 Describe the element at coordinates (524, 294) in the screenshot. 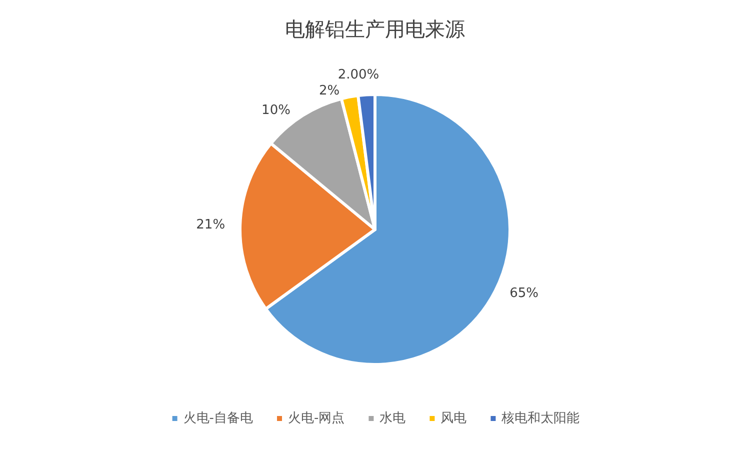

I see `data-label: 65%` at that location.